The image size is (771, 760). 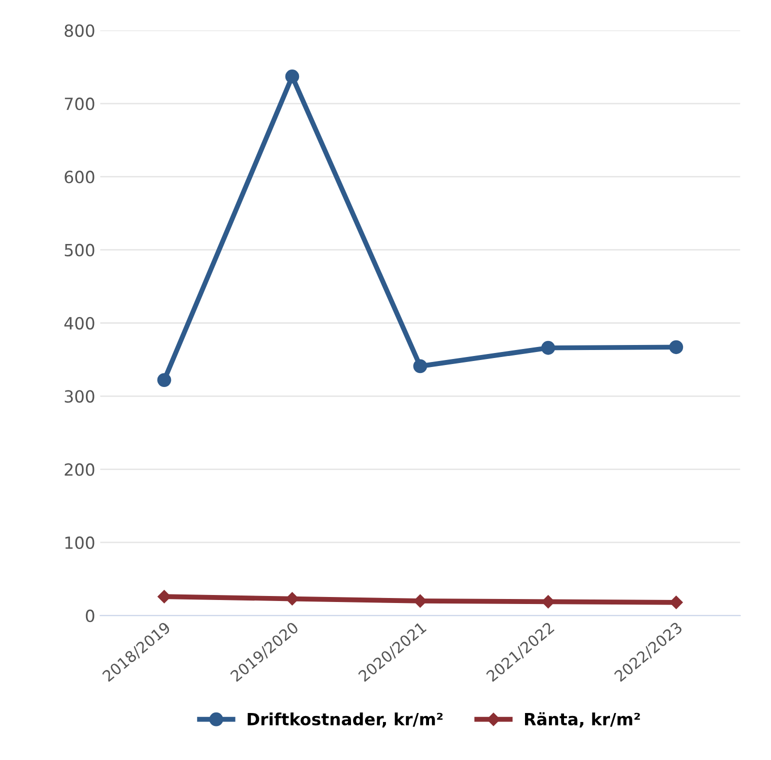 What do you see at coordinates (582, 720) in the screenshot?
I see `legend-label: Ränta, kr/m²` at bounding box center [582, 720].